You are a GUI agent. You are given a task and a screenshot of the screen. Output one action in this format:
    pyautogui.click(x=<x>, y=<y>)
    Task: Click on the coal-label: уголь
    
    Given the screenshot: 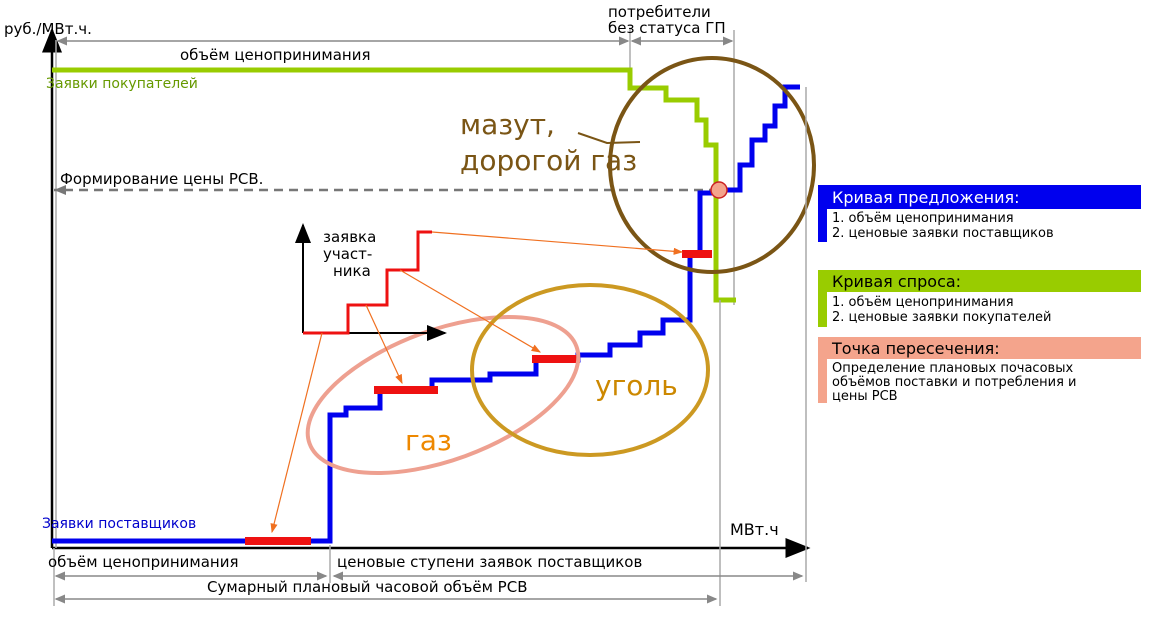 What is the action you would take?
    pyautogui.click(x=636, y=385)
    